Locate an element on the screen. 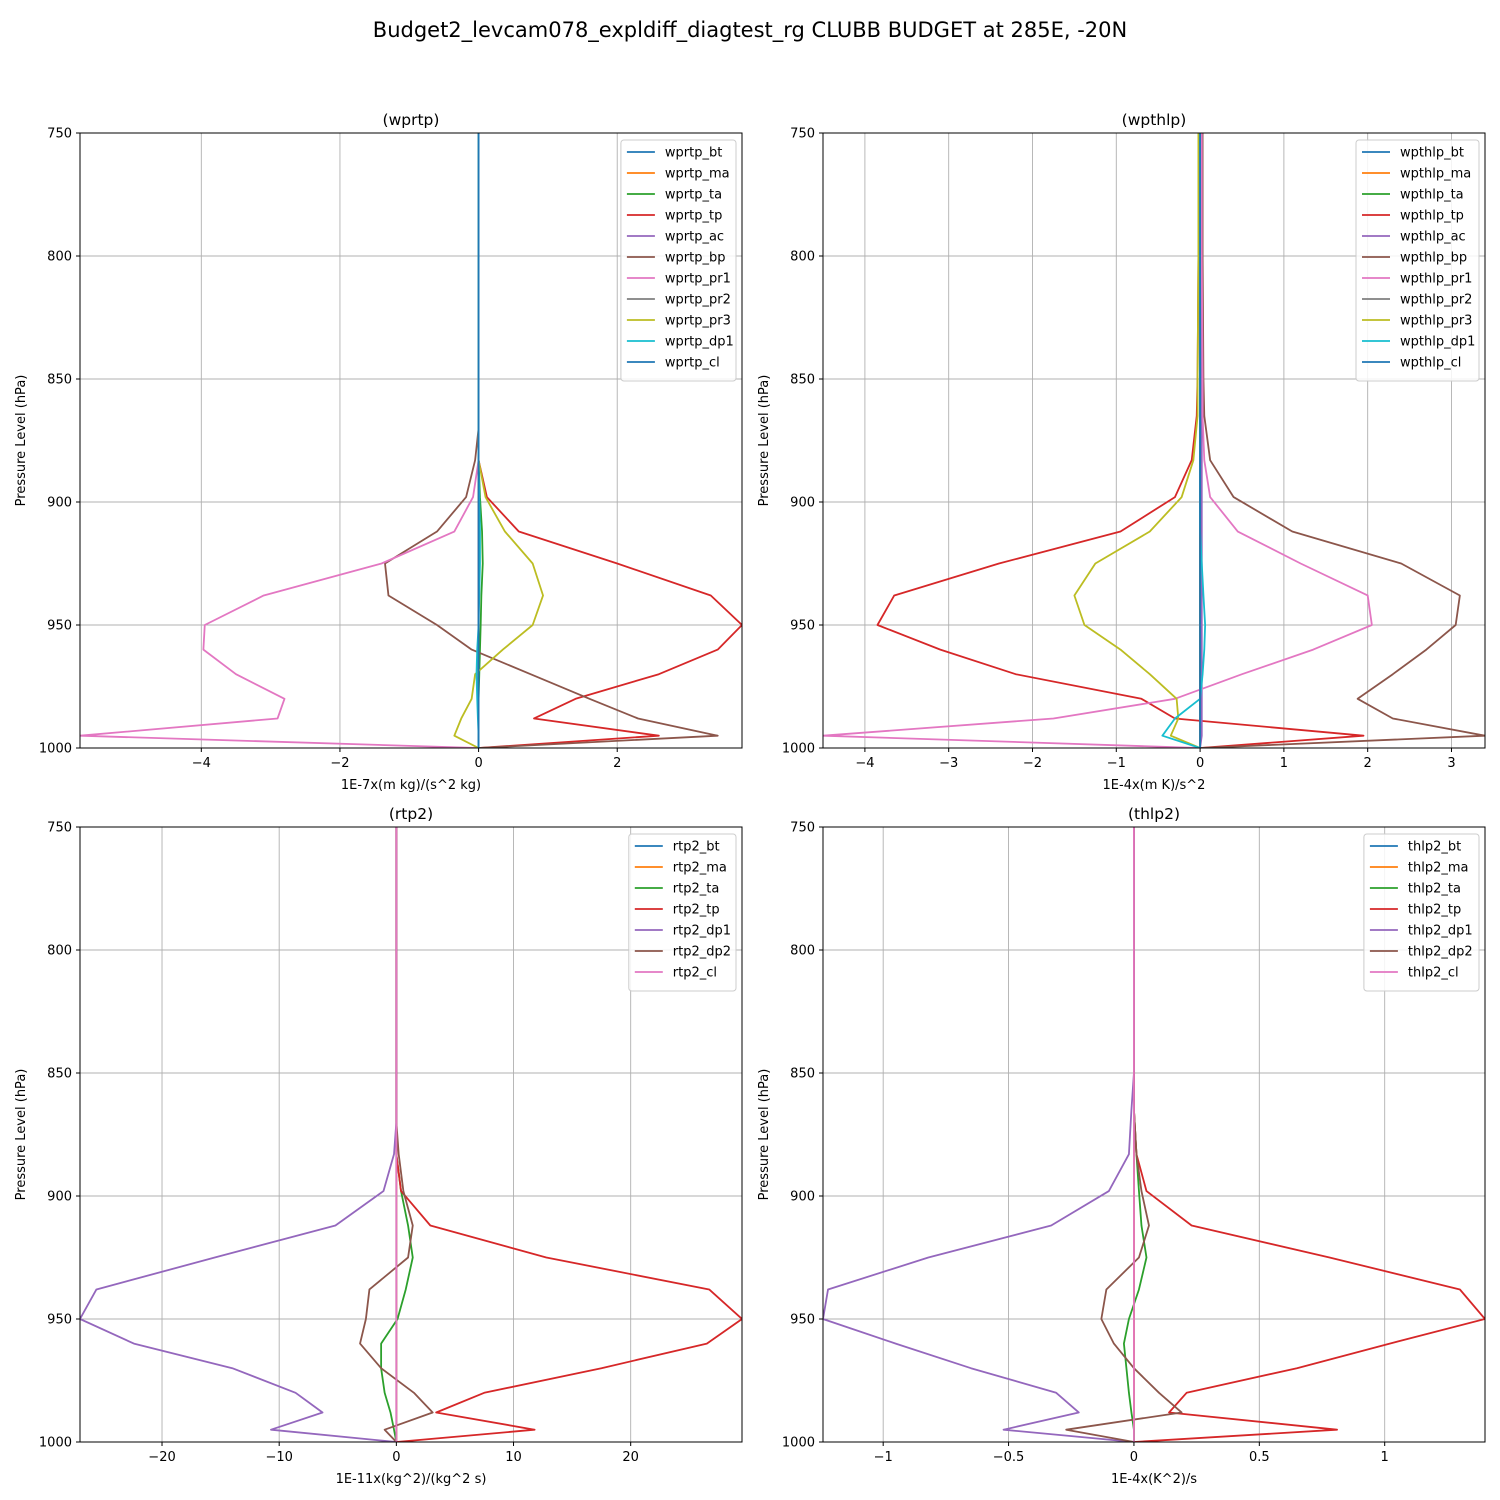  legend-label-thlp2_cl: thlp2_cl is located at coordinates (1433, 973).